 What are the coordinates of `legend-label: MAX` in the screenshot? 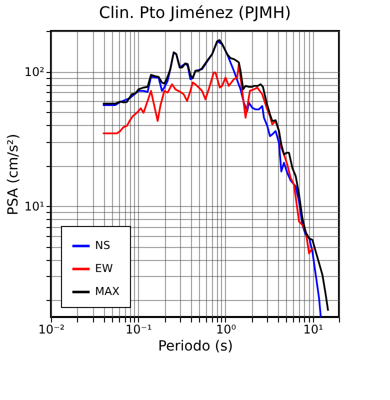 It's located at (107, 291).